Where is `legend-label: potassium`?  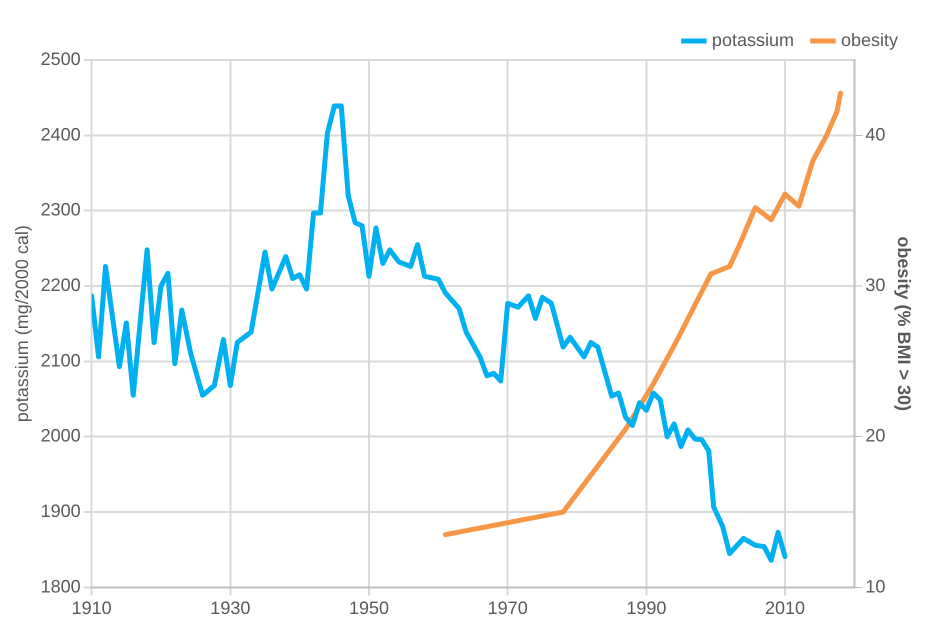
legend-label: potassium is located at coordinates (753, 40).